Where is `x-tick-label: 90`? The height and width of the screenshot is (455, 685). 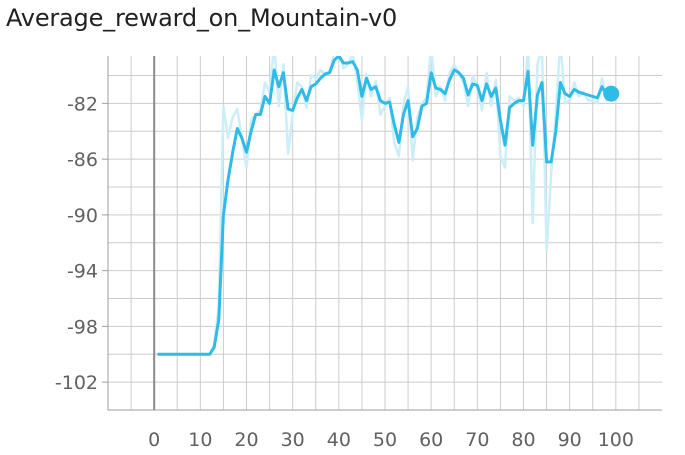 x-tick-label: 90 is located at coordinates (570, 440).